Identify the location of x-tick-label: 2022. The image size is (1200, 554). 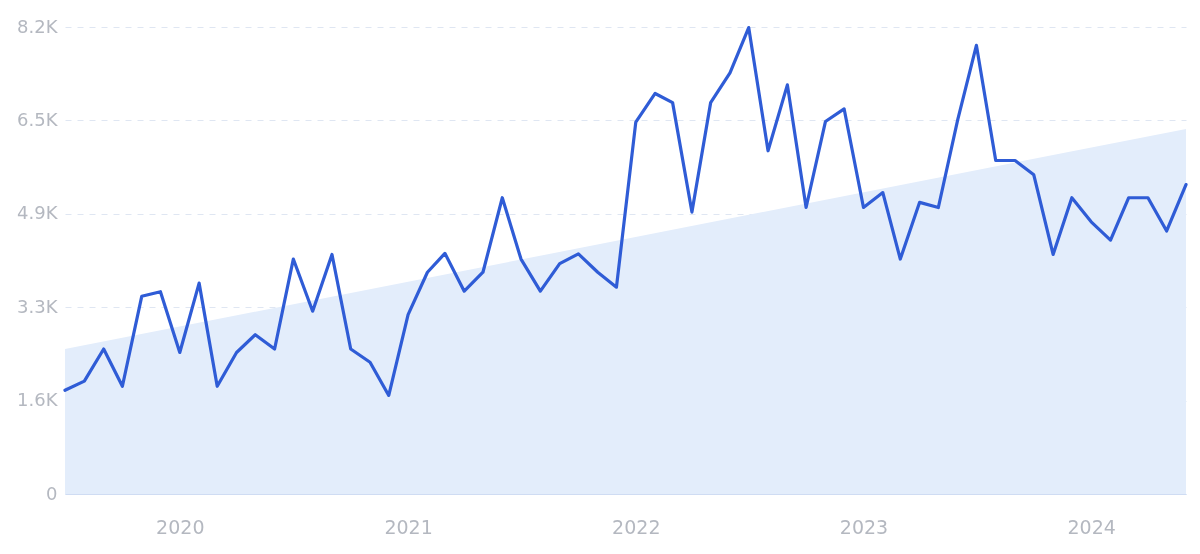
(636, 526).